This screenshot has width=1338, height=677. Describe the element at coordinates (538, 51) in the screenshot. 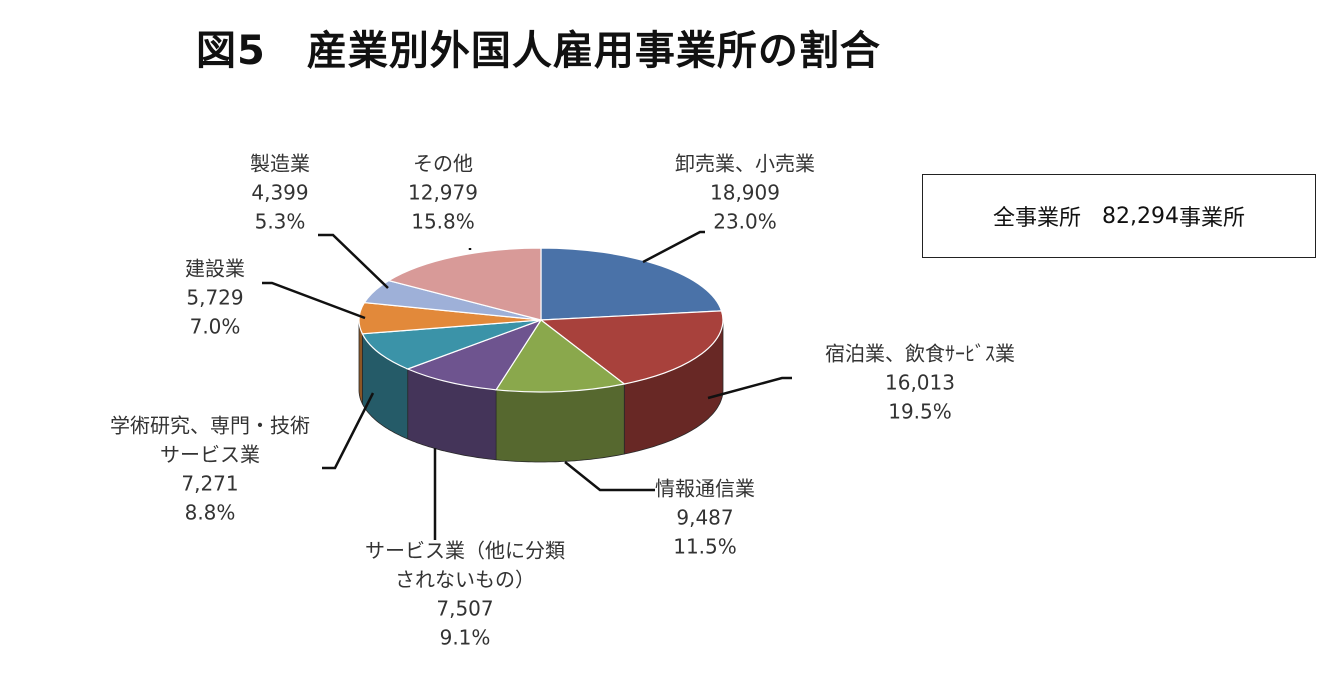

I see `chart-title: 図5 産業別外国人雇用事業所の割合` at that location.